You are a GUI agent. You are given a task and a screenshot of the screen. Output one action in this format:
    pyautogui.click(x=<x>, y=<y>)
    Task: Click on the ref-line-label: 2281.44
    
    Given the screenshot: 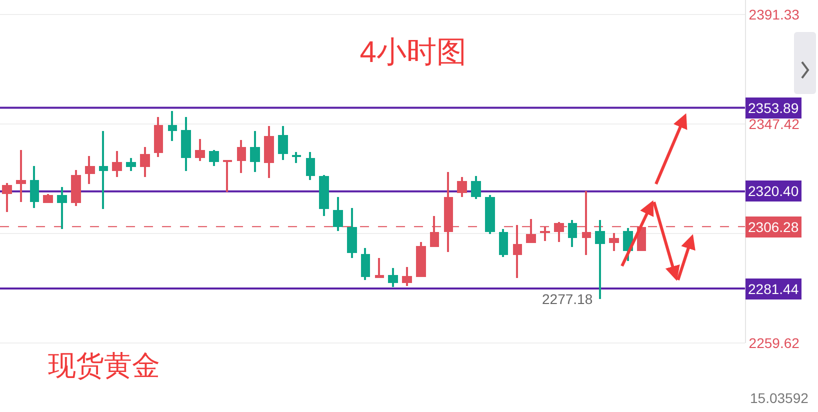 What is the action you would take?
    pyautogui.click(x=773, y=289)
    